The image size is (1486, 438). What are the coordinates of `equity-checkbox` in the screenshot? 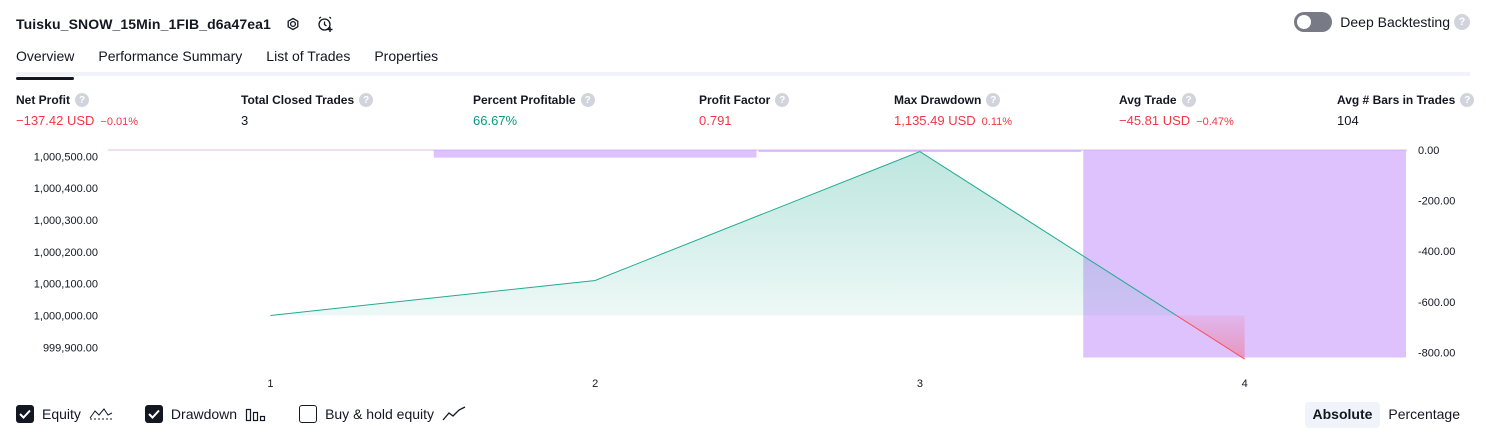 It's located at (25, 414).